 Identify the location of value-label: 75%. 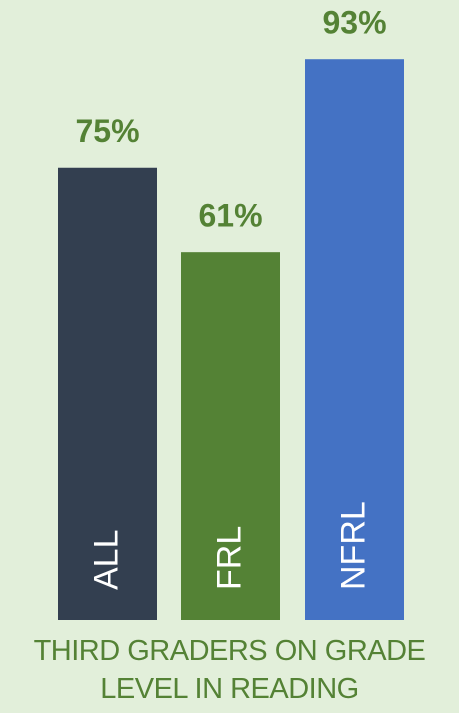
(107, 131).